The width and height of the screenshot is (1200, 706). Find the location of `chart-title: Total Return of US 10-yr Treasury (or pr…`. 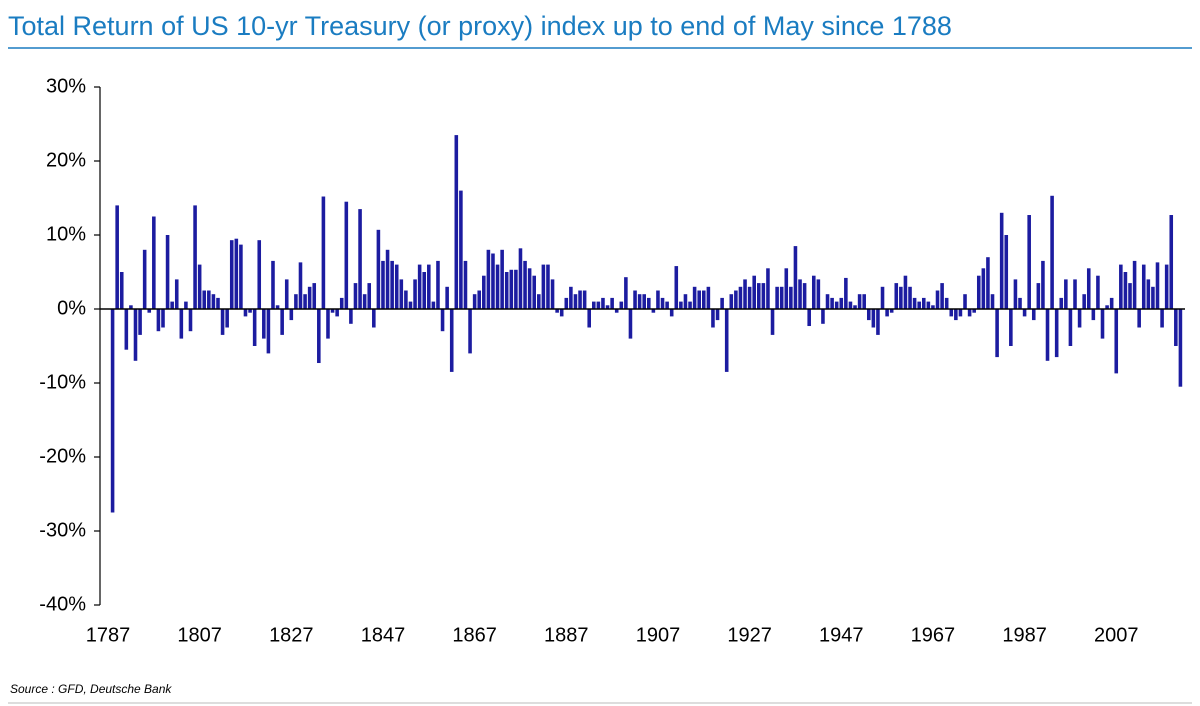

chart-title: Total Return of US 10-yr Treasury (or pr… is located at coordinates (480, 26).